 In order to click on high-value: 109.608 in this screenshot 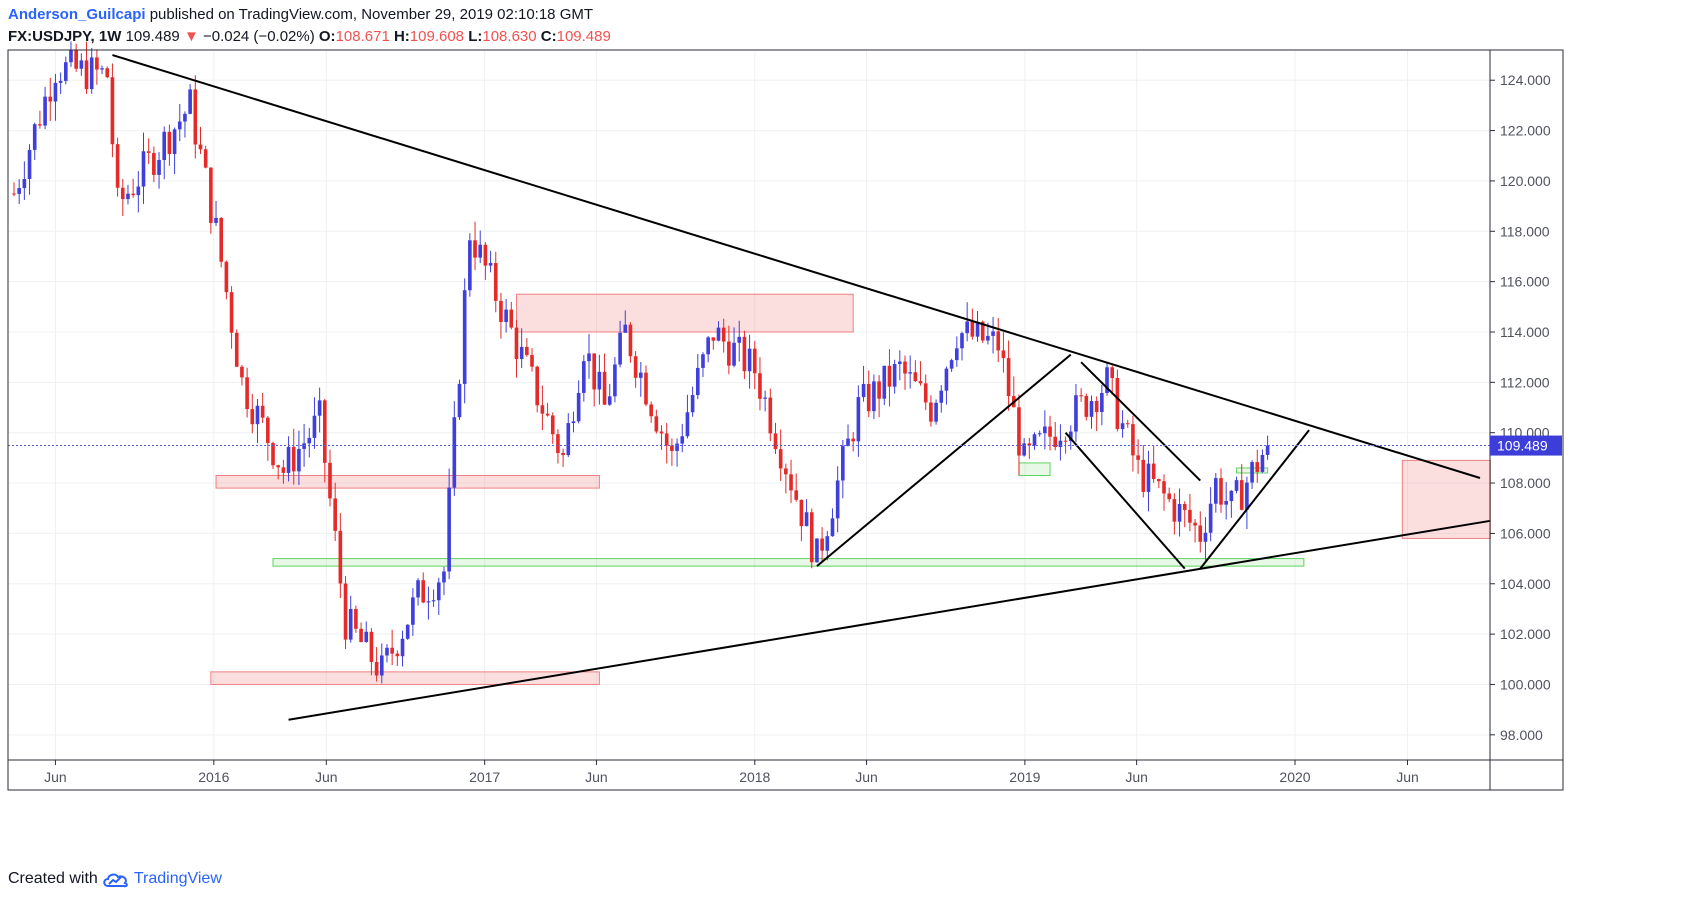, I will do `click(437, 36)`.